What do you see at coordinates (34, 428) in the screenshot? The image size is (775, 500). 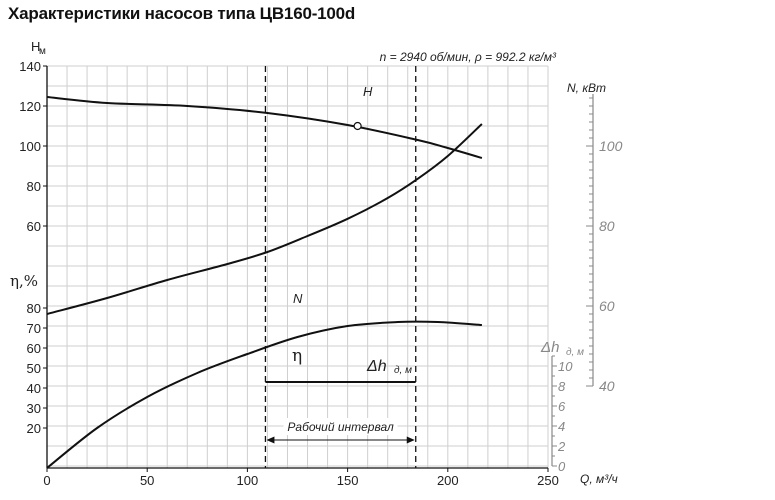 I see `tick-label-eta: 20` at bounding box center [34, 428].